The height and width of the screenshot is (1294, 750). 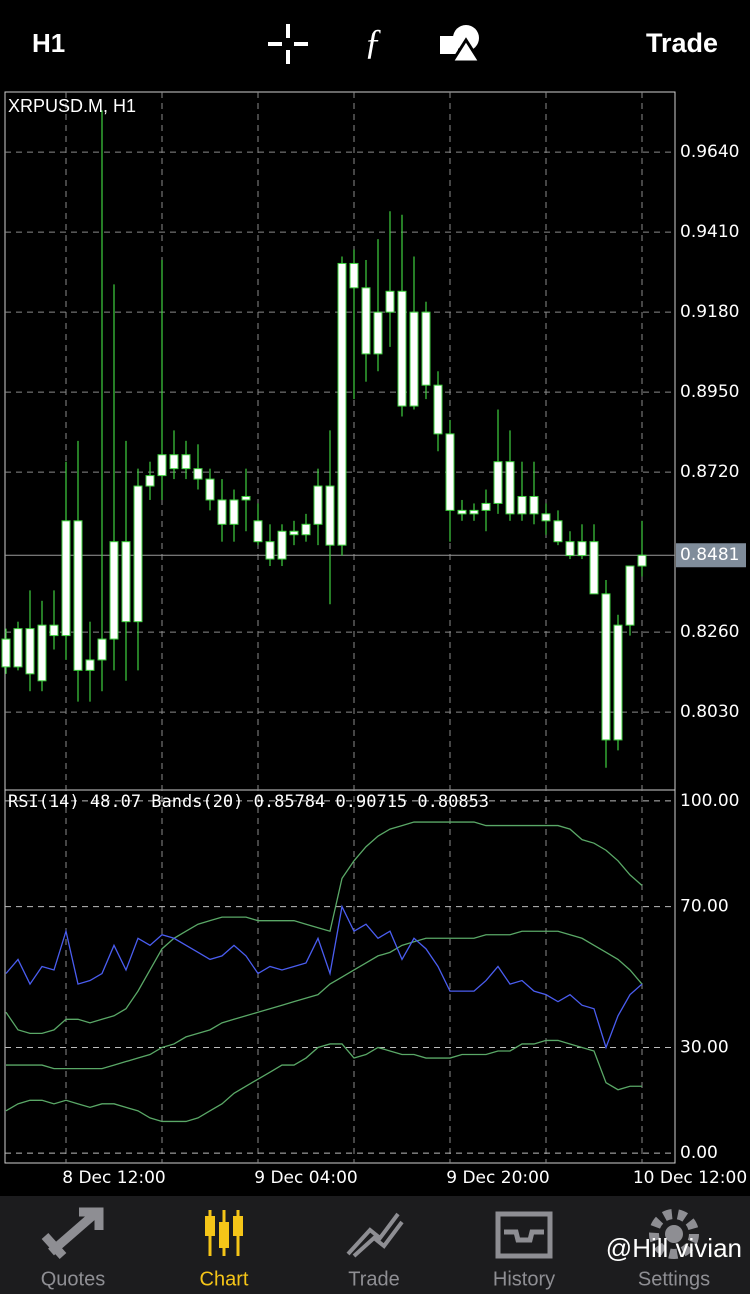 I want to click on x-tick-label: 10 Dec 12:00, so click(x=690, y=1178).